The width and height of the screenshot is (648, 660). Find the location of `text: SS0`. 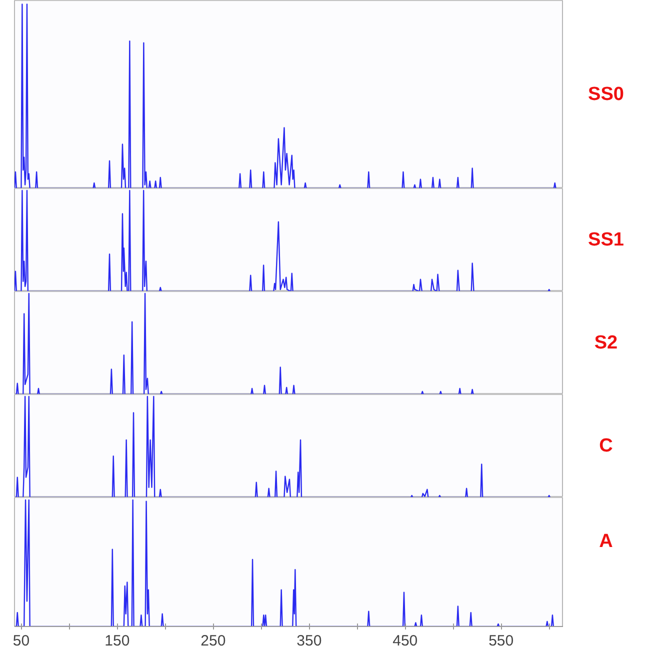

text: SS0 is located at coordinates (606, 94).